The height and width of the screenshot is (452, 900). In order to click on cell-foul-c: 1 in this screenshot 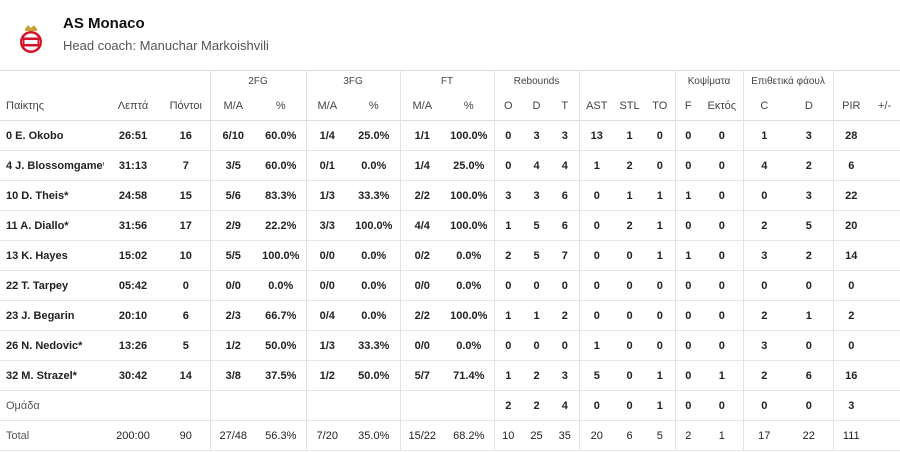, I will do `click(764, 135)`.